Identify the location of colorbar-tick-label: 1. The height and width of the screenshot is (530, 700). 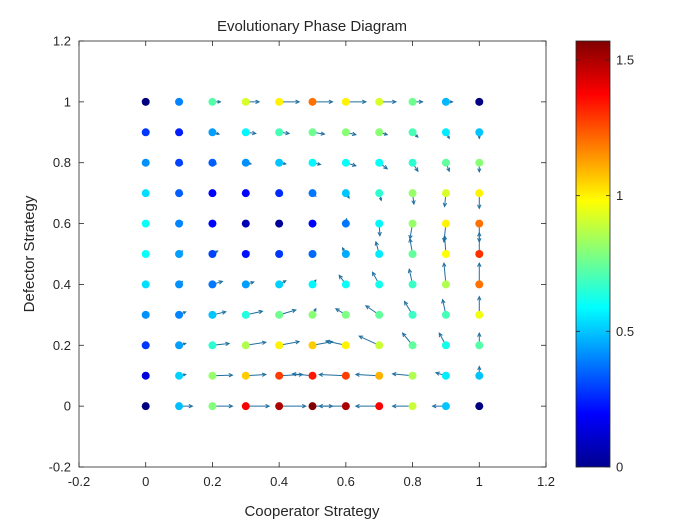
(619, 195).